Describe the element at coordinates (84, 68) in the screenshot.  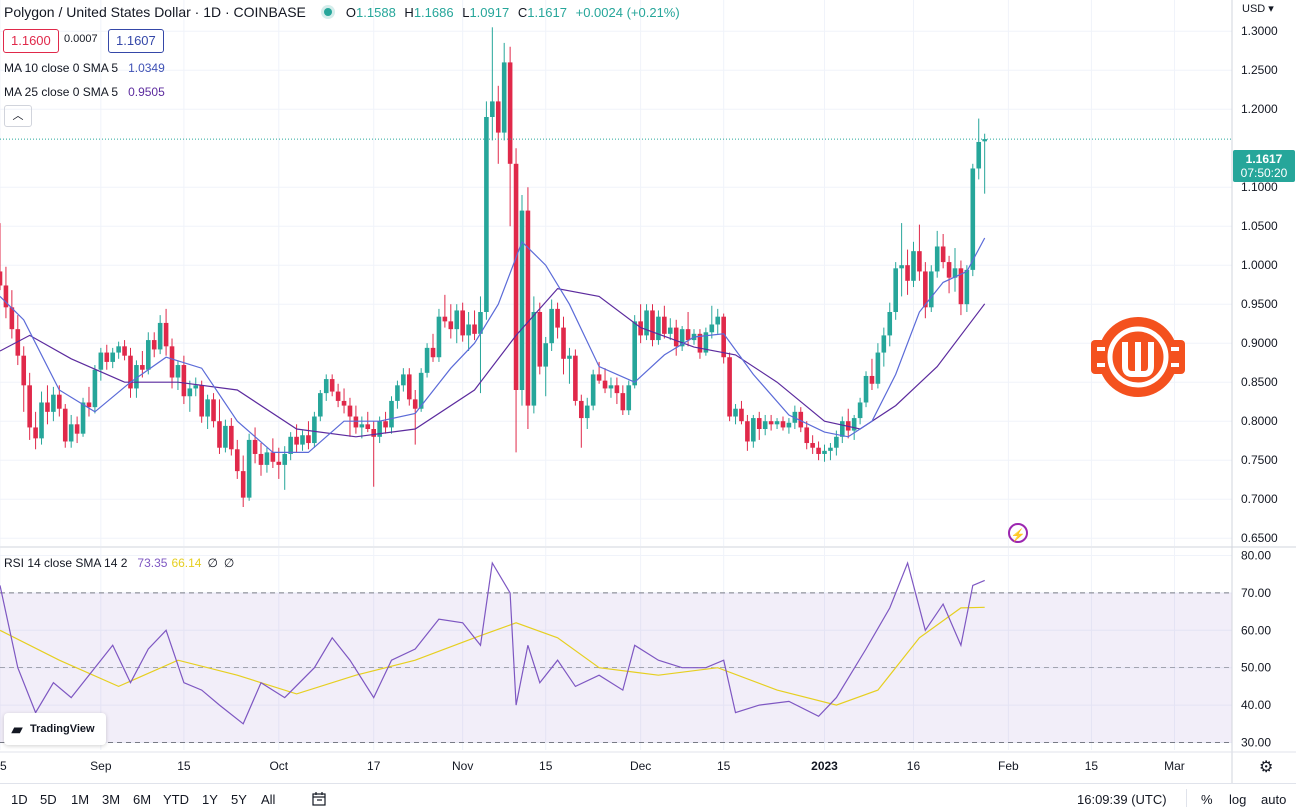
I see `ma10-legend: MA 10 close 0 SMA 5 1.0349` at that location.